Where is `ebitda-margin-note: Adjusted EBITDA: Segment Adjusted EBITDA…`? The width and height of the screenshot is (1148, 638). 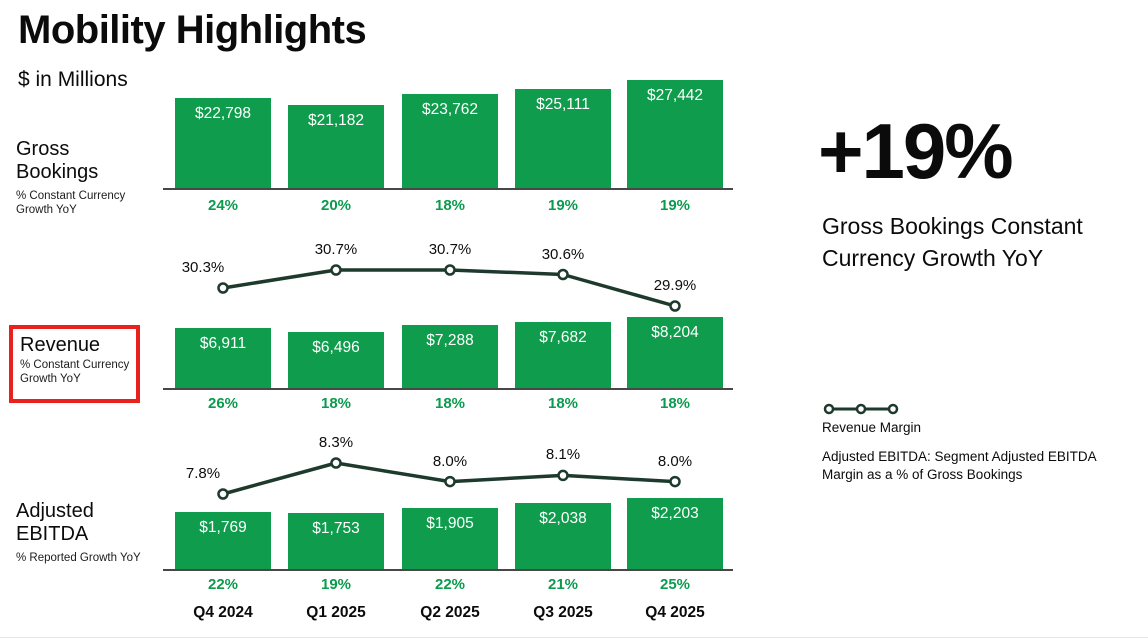 ebitda-margin-note: Adjusted EBITDA: Segment Adjusted EBITDA… is located at coordinates (959, 465).